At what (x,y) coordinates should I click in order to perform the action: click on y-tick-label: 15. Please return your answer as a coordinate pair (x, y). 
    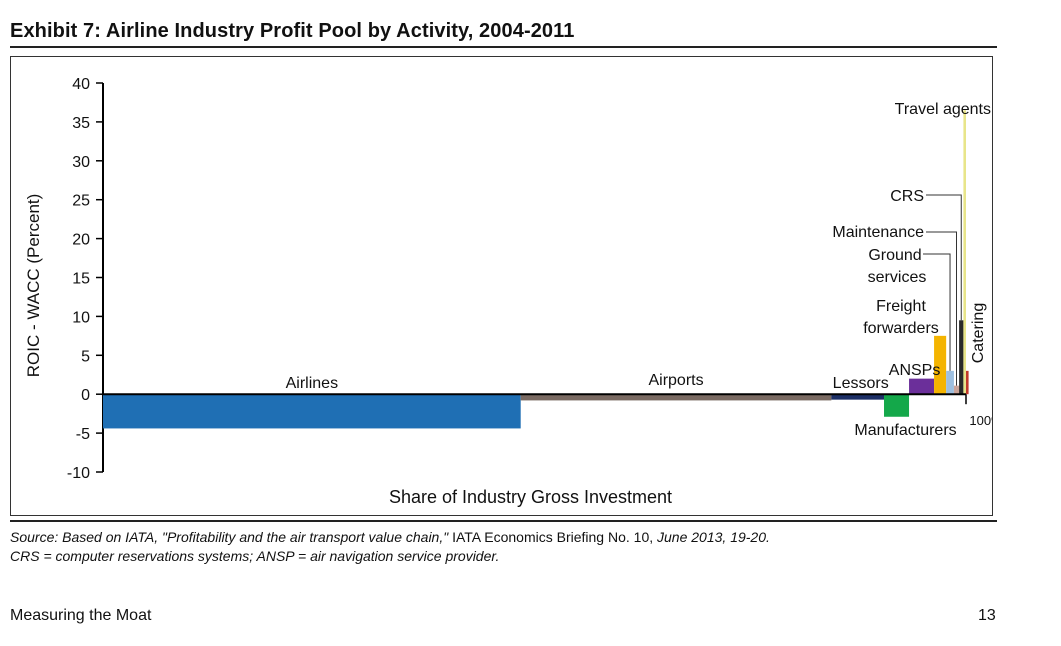
    Looking at the image, I should click on (81, 279).